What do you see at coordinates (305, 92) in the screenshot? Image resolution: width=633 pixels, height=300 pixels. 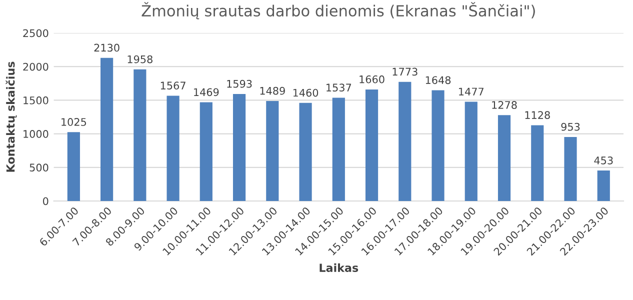 I see `data-label: 1460` at bounding box center [305, 92].